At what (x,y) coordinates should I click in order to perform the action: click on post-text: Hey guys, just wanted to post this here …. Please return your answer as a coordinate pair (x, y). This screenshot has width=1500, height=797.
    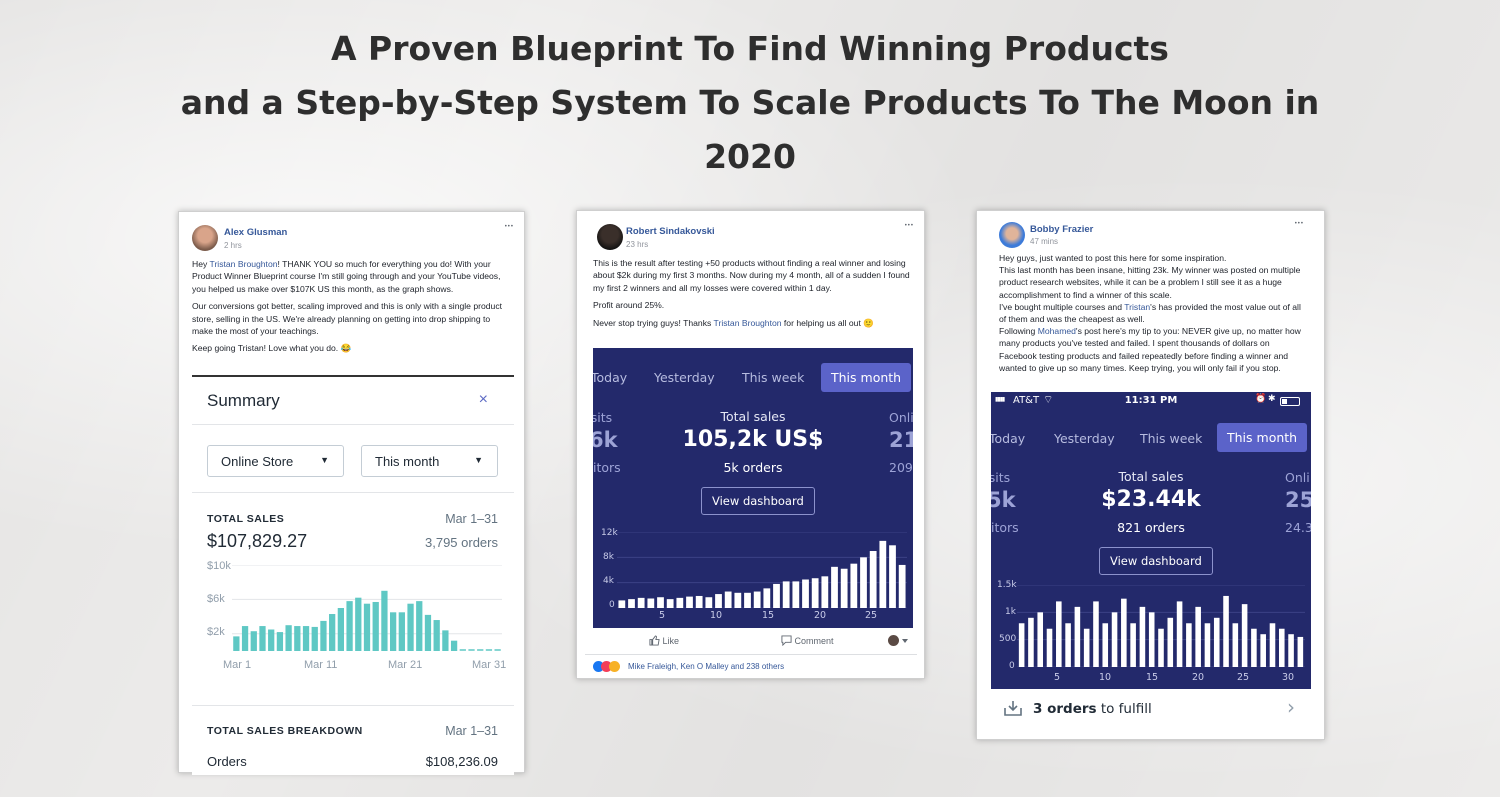
    Looking at the image, I should click on (1153, 313).